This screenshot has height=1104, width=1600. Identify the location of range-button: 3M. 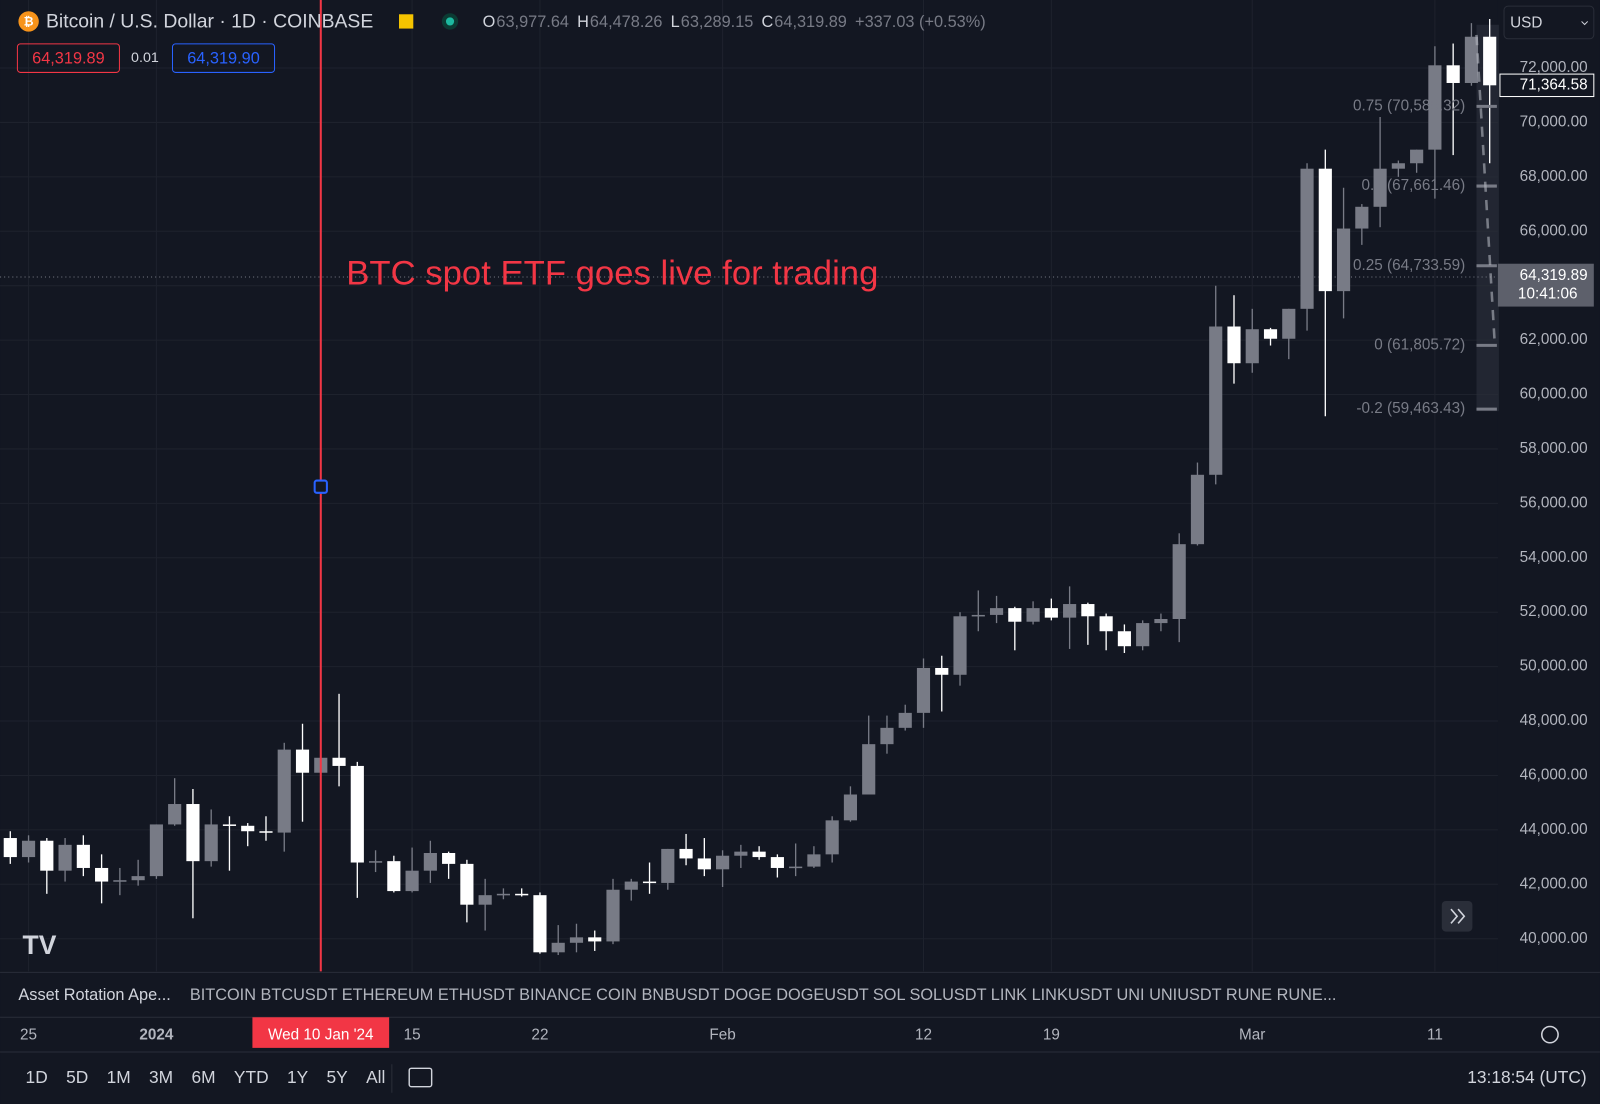
(161, 1077).